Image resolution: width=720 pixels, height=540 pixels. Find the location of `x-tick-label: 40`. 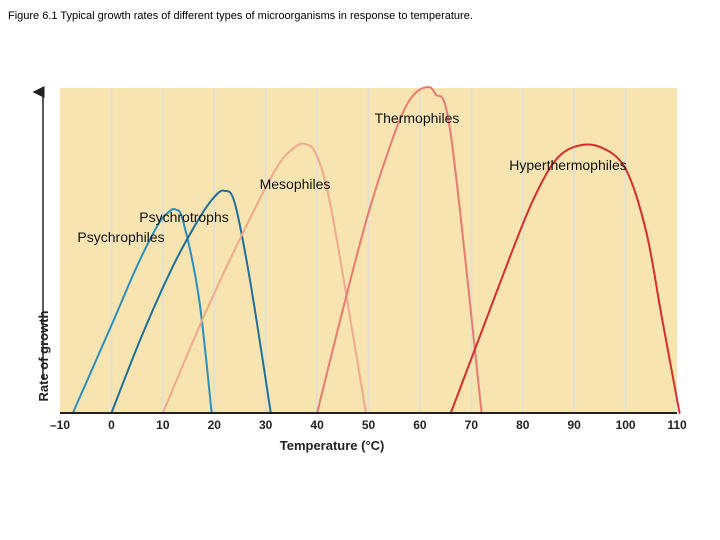

x-tick-label: 40 is located at coordinates (317, 425).